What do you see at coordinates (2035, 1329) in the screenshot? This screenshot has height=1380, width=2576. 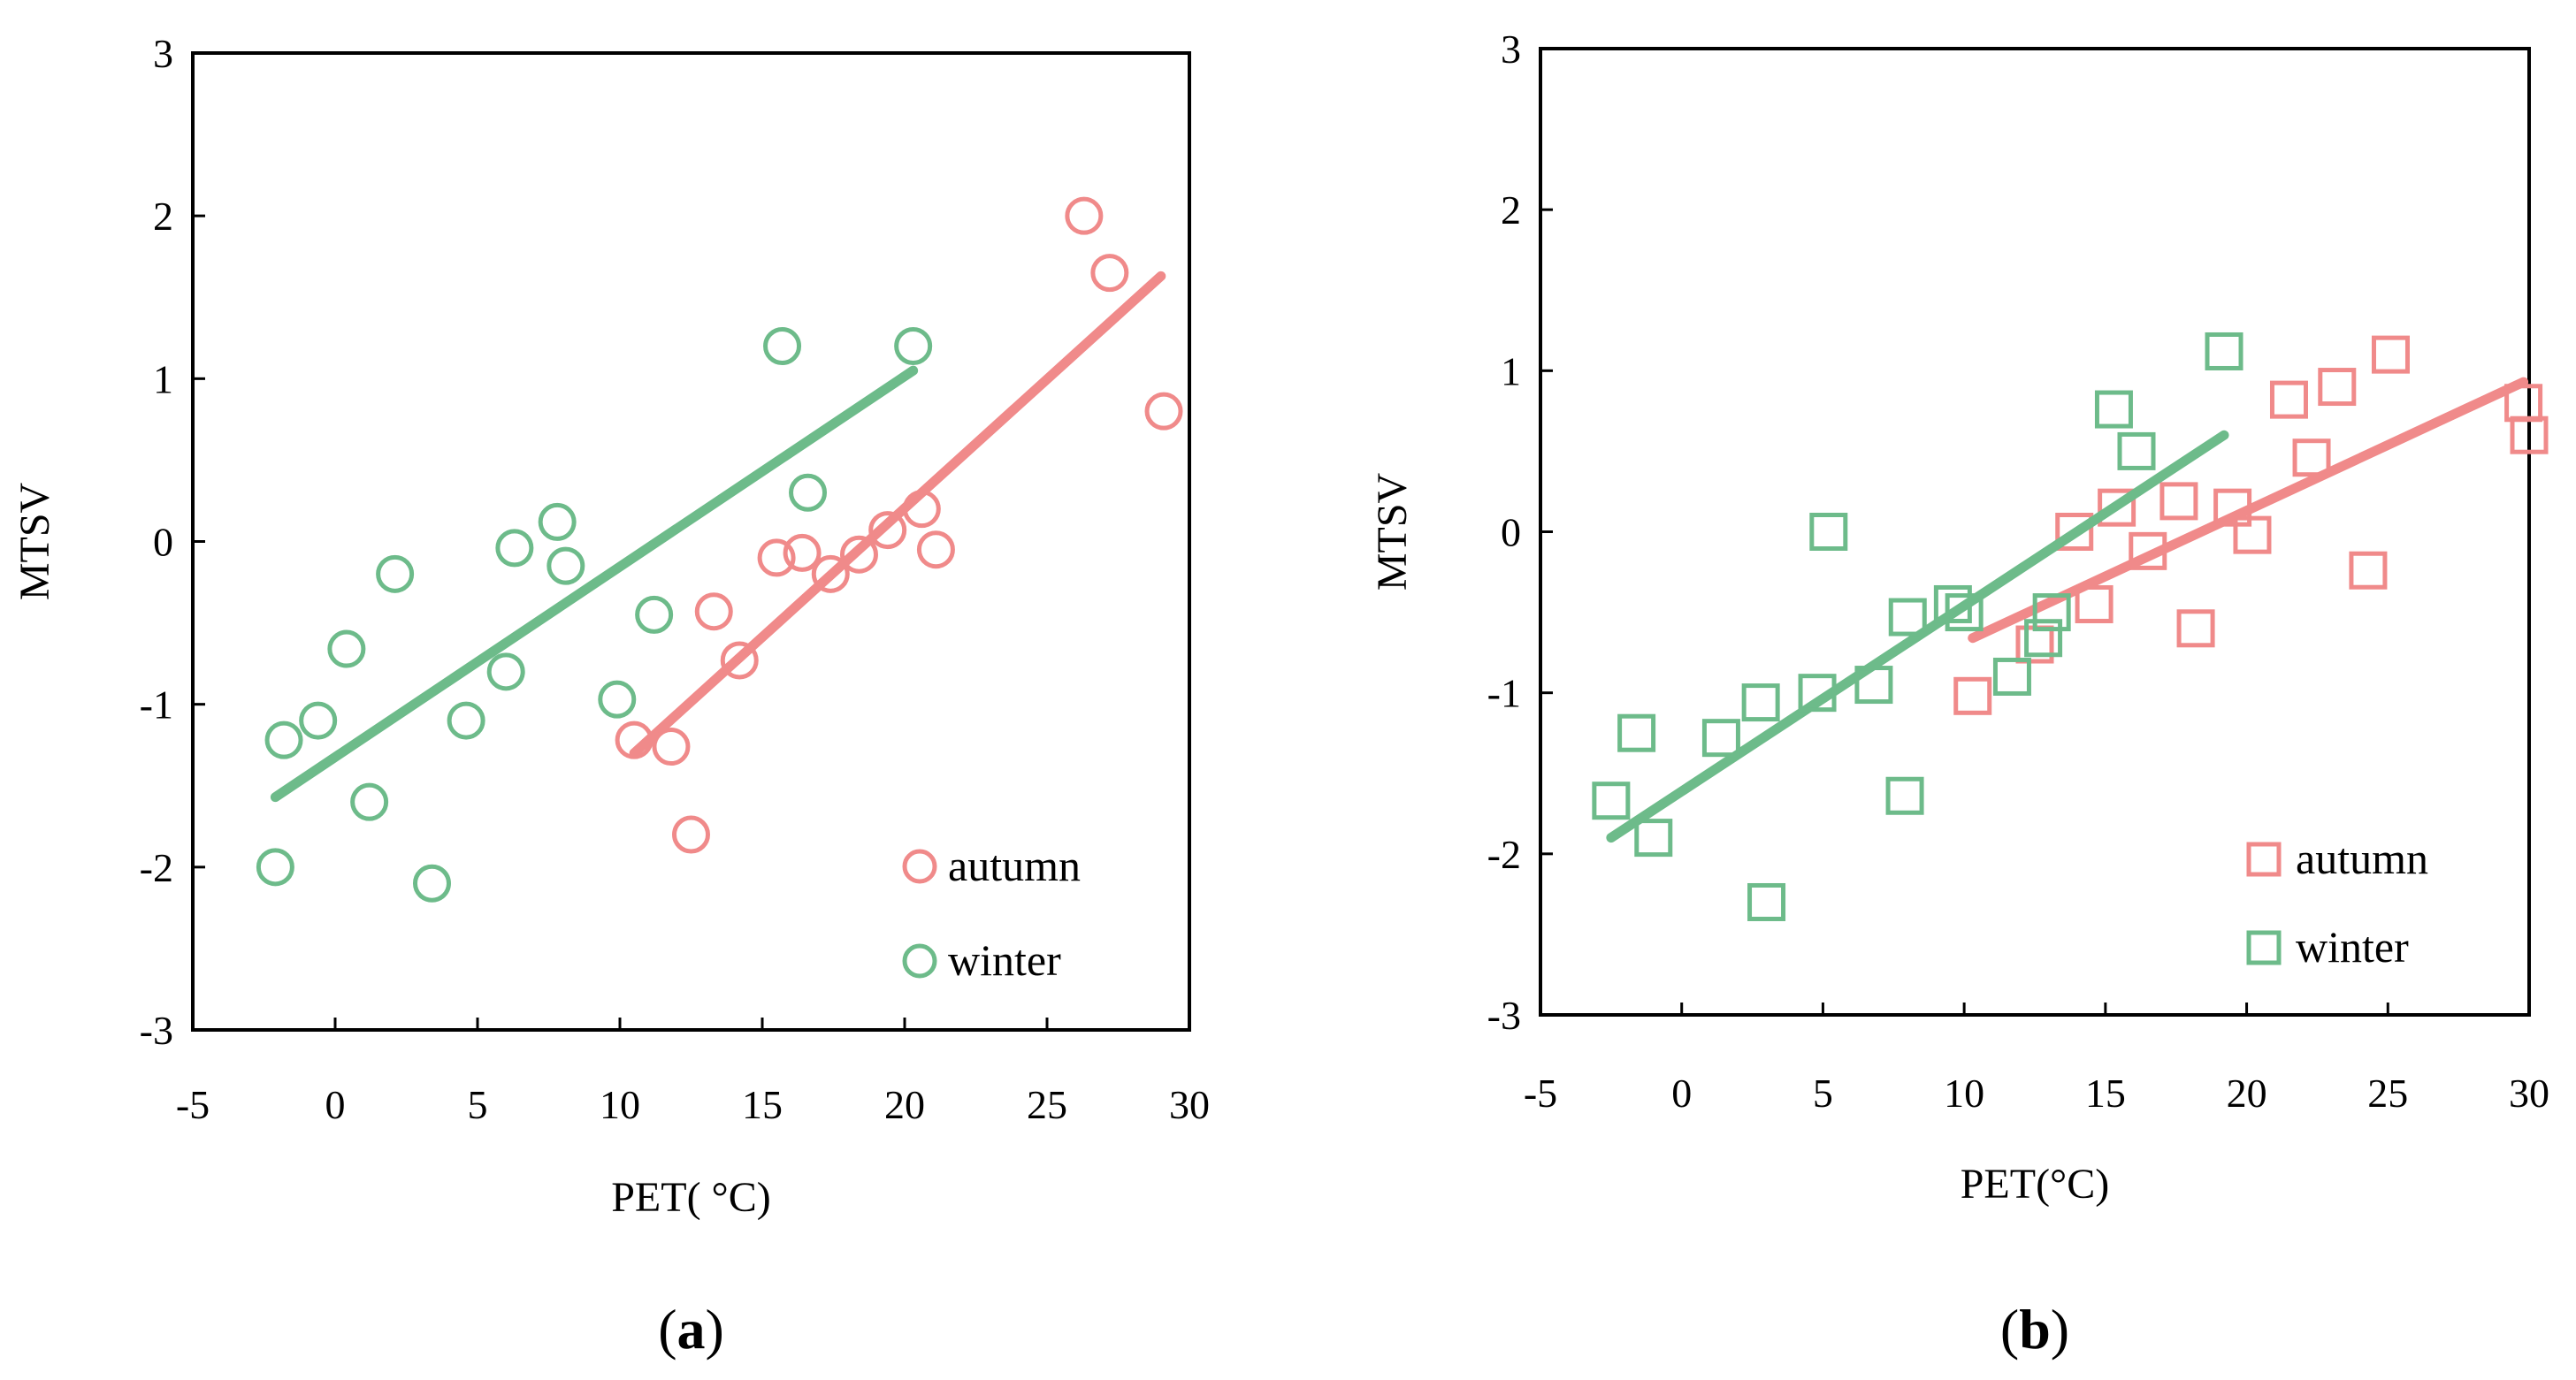 I see `panel-label: (b)` at bounding box center [2035, 1329].